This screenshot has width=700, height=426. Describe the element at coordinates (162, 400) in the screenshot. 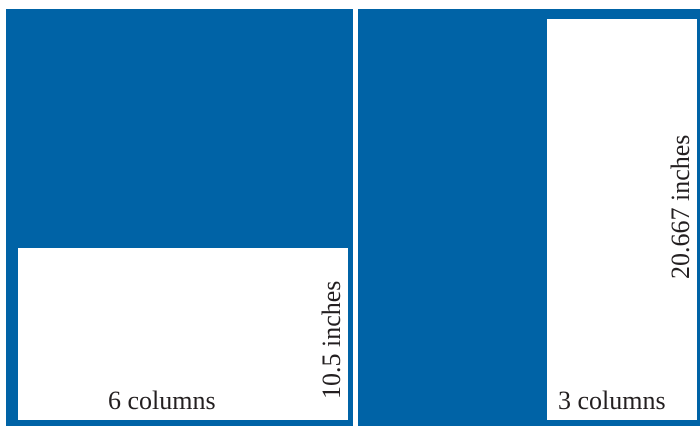

I see `left-width-label: 6 columns` at that location.